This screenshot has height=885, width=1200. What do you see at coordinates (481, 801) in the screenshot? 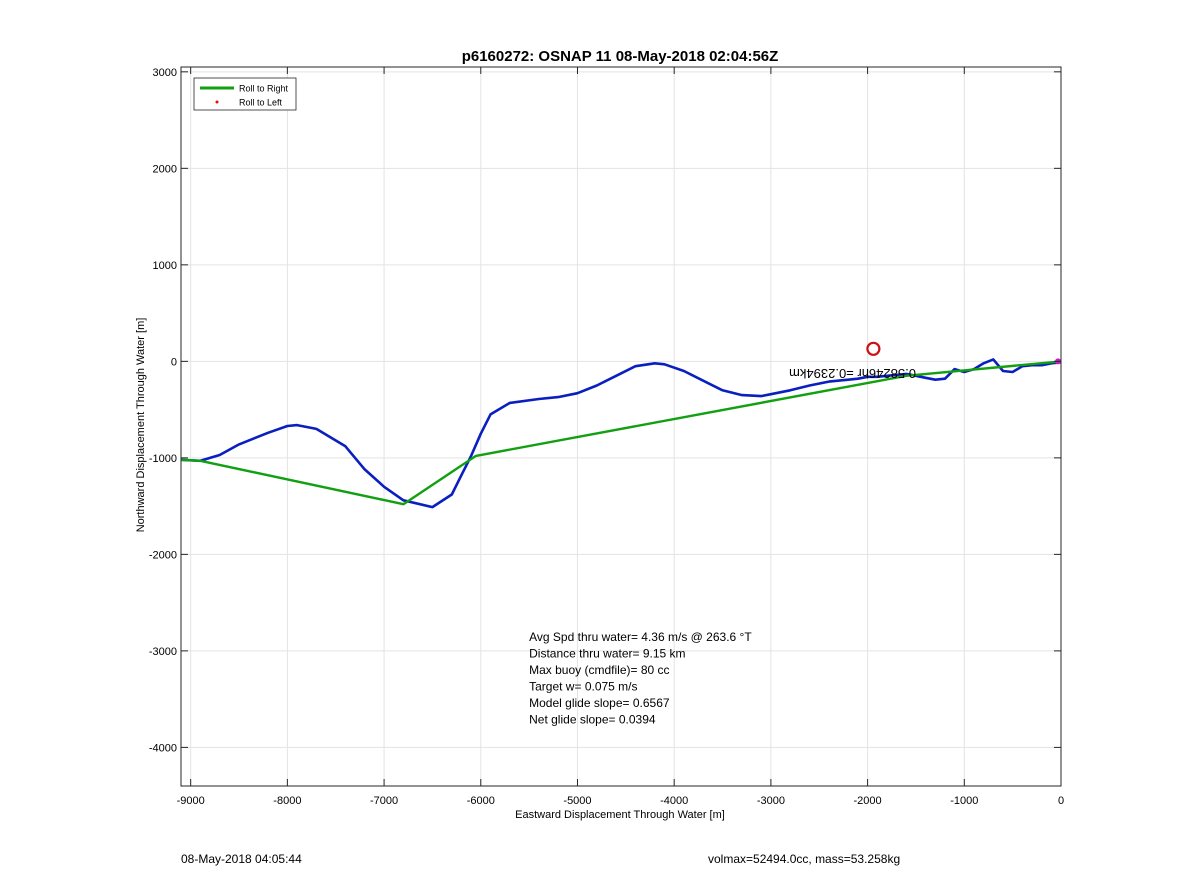
I see `x-tick-label: -6000` at bounding box center [481, 801].